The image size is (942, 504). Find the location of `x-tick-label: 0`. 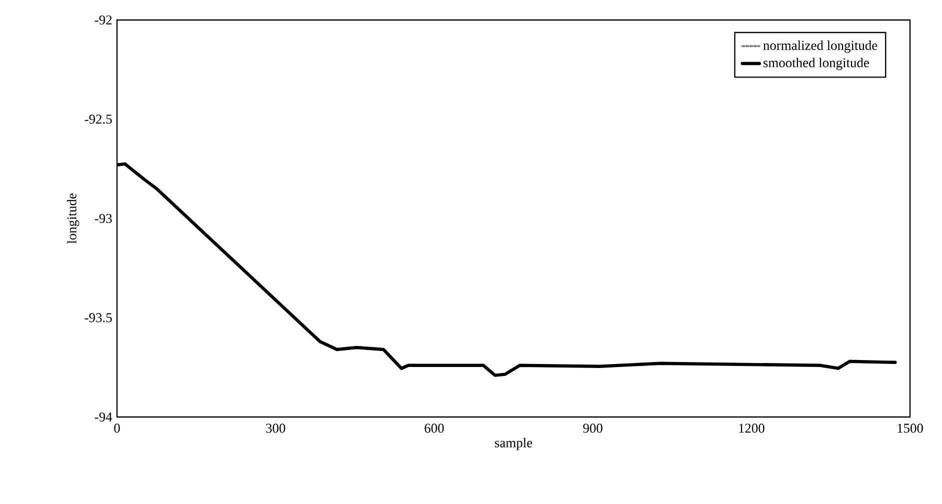

x-tick-label: 0 is located at coordinates (117, 428).